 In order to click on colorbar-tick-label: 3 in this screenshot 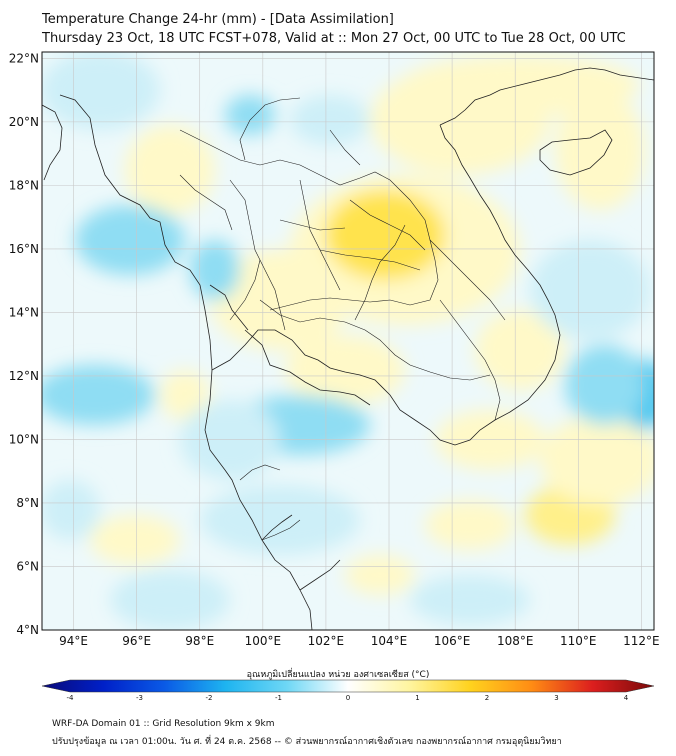, I will do `click(556, 698)`.